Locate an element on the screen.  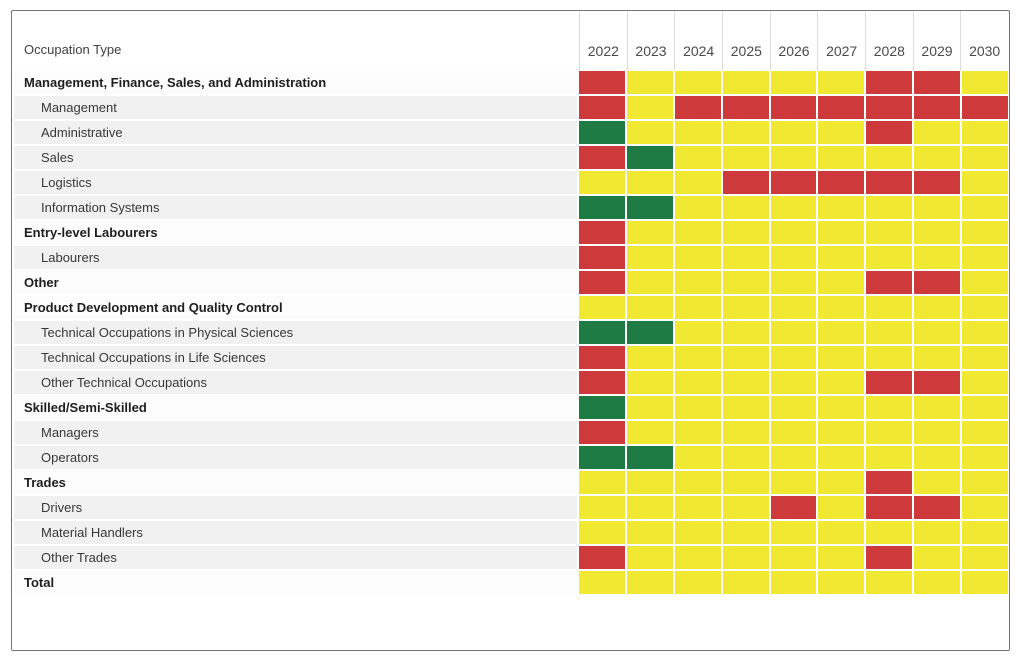
table-row: Information Systems is located at coordinates (511, 207).